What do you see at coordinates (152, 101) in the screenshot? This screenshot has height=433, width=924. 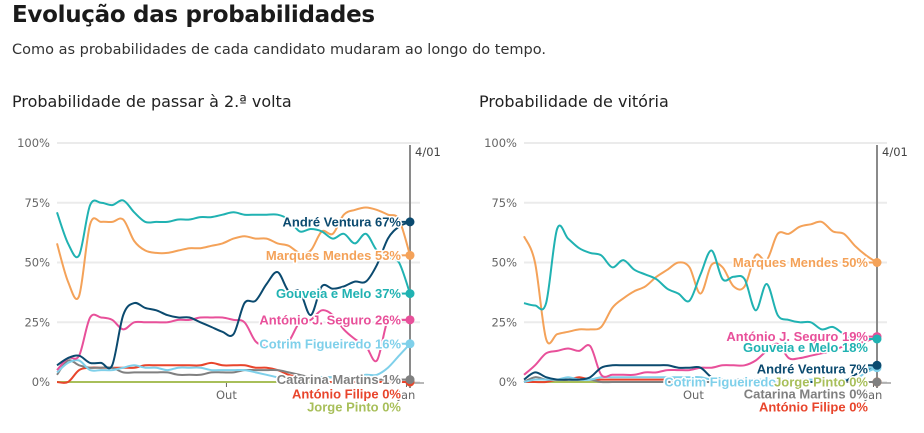 I see `chart-title-second-round: Probabilidade de passar à 2.ª volta` at bounding box center [152, 101].